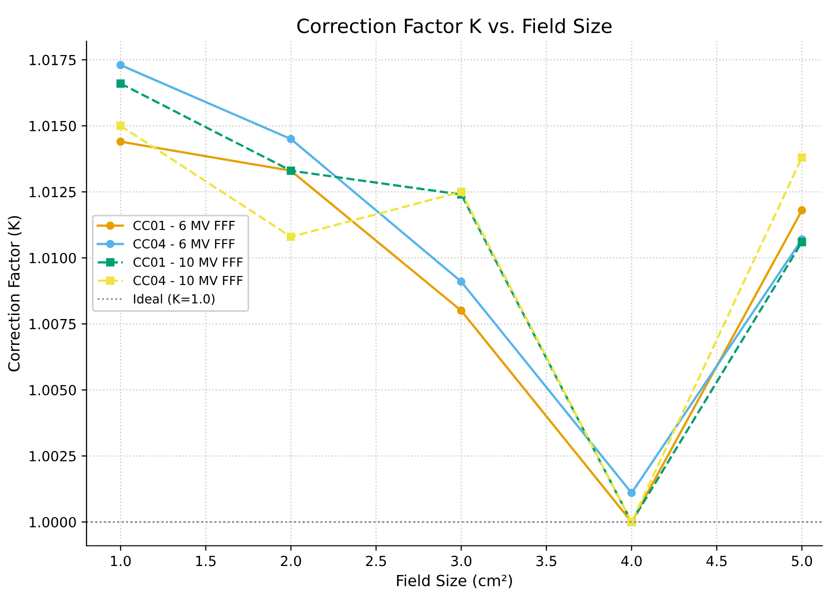 This screenshot has height=590, width=824. I want to click on legend-label: CC04 - 10 MV FFF, so click(188, 281).